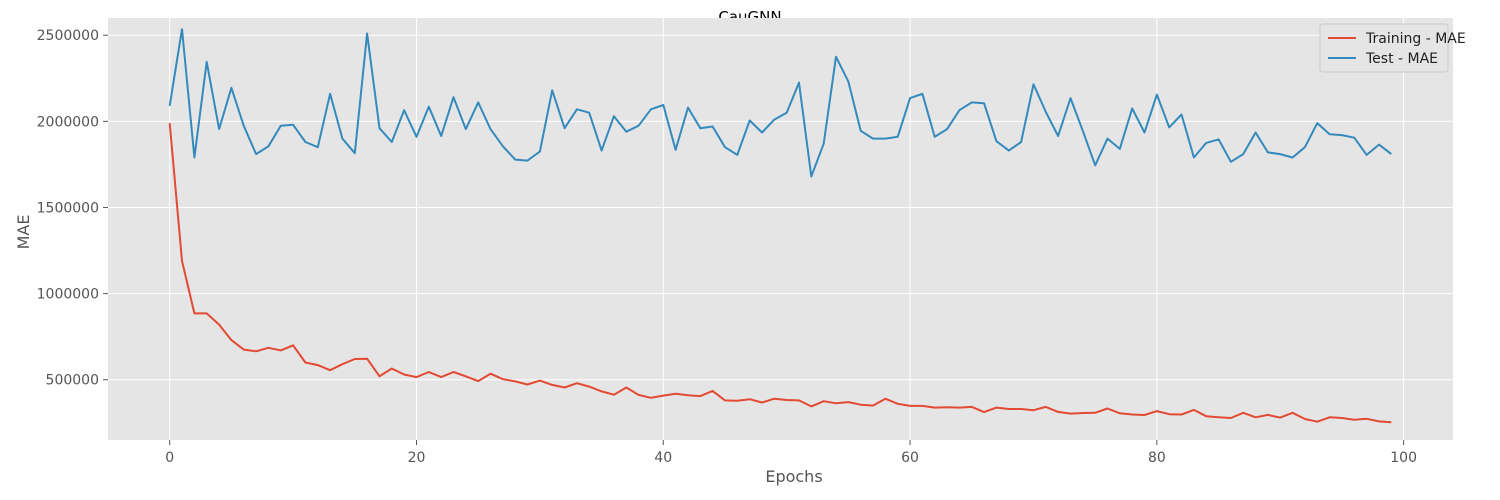 This screenshot has width=1500, height=500. I want to click on y-axis-ticks: 500000 1000000 1500000 2000000 2500000, so click(72, 208).